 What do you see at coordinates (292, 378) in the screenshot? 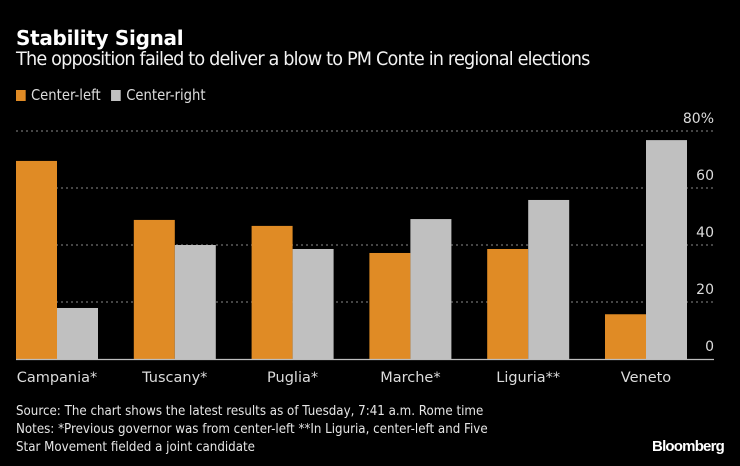
I see `category-label: Puglia*` at bounding box center [292, 378].